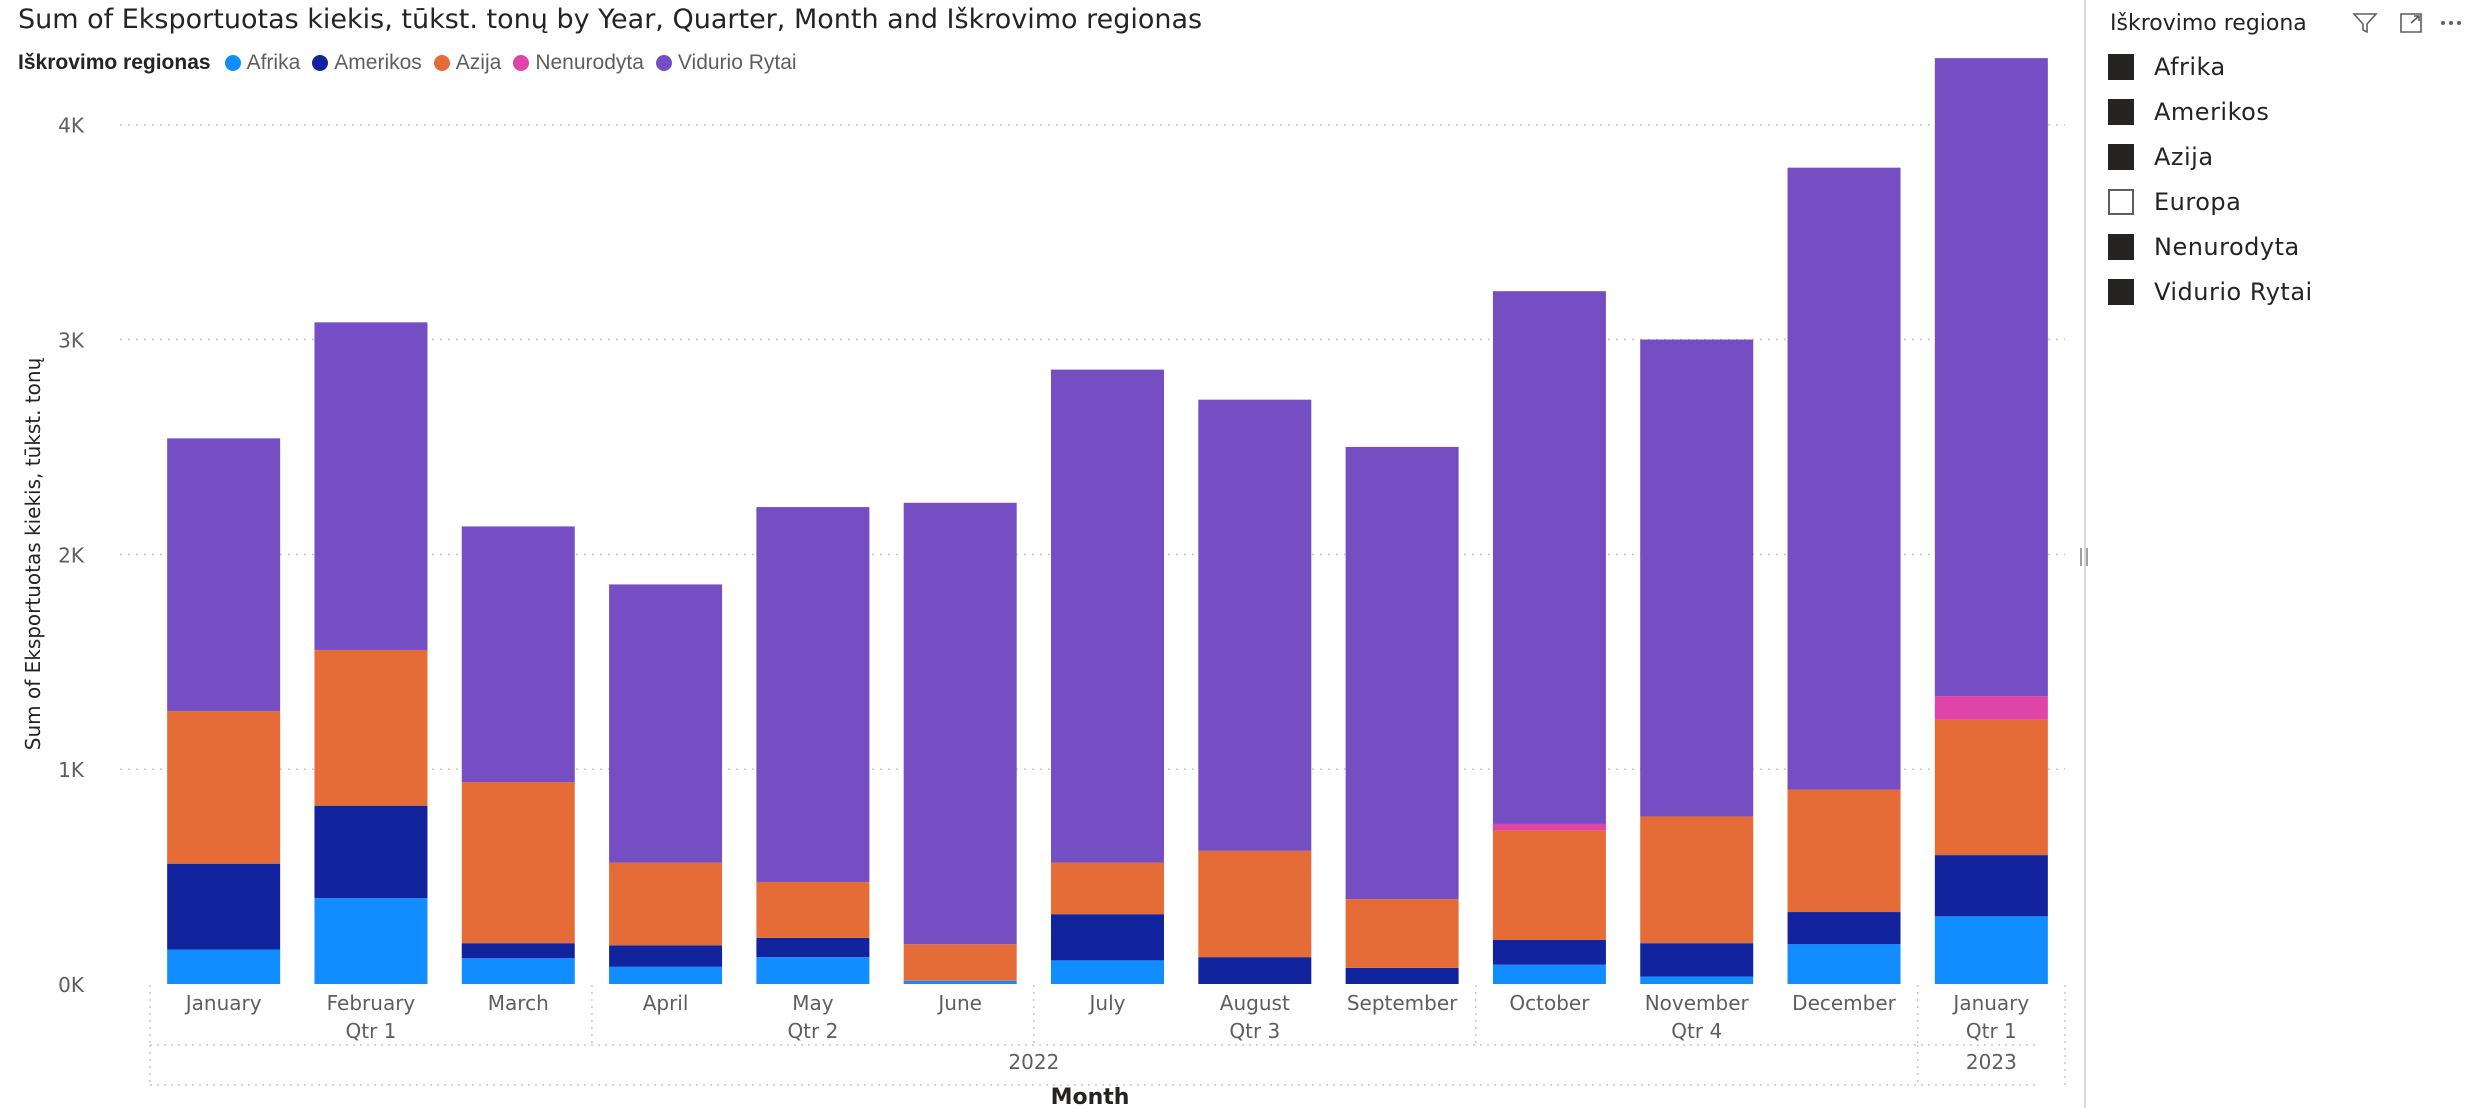  Describe the element at coordinates (1697, 1003) in the screenshot. I see `x-tick-label: November` at that location.